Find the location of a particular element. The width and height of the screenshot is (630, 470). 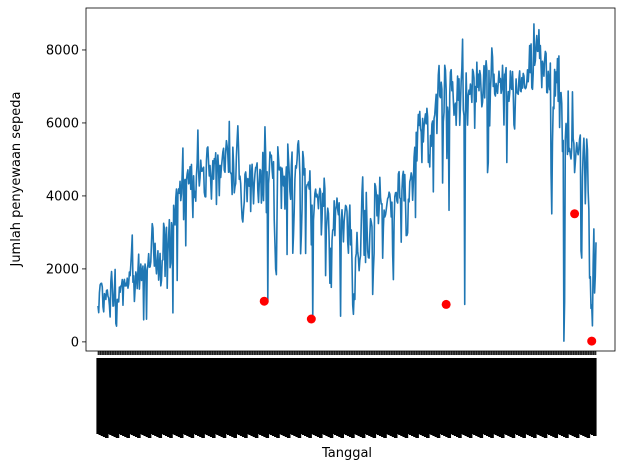

y-ticks: 0 2000 4000 6000 8000 is located at coordinates (66, 196).